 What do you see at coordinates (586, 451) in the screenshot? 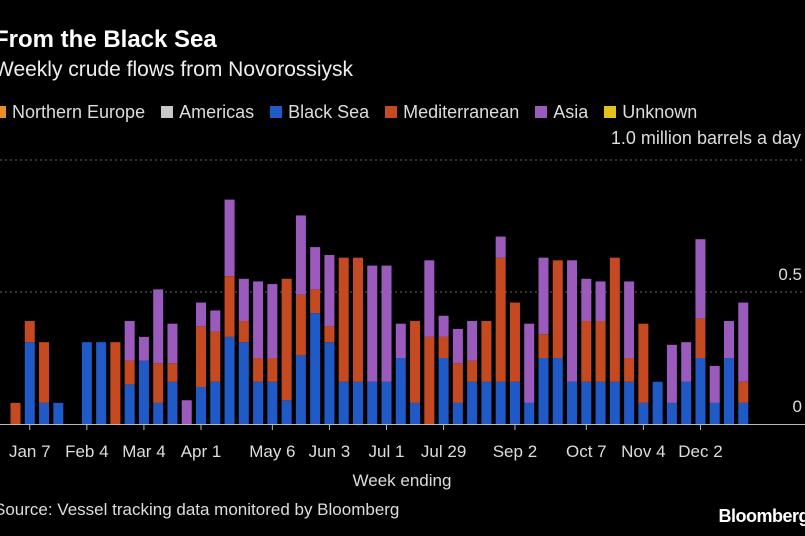
I see `x-tick-label-9: Oct 7` at bounding box center [586, 451].